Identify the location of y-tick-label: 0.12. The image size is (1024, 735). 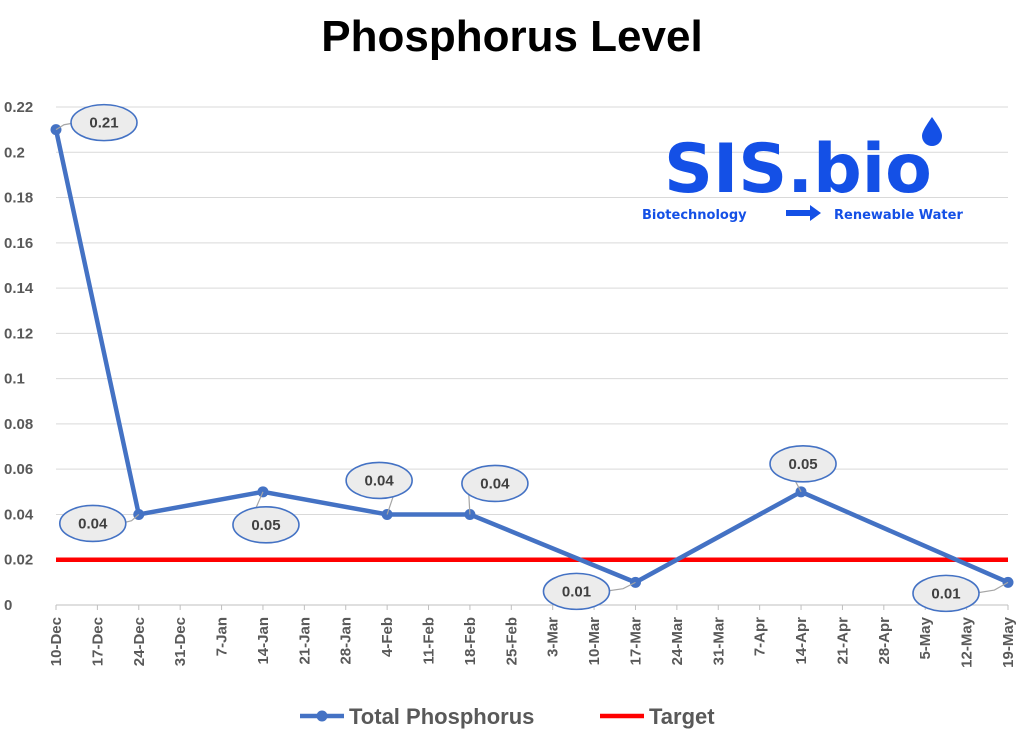
(18, 333).